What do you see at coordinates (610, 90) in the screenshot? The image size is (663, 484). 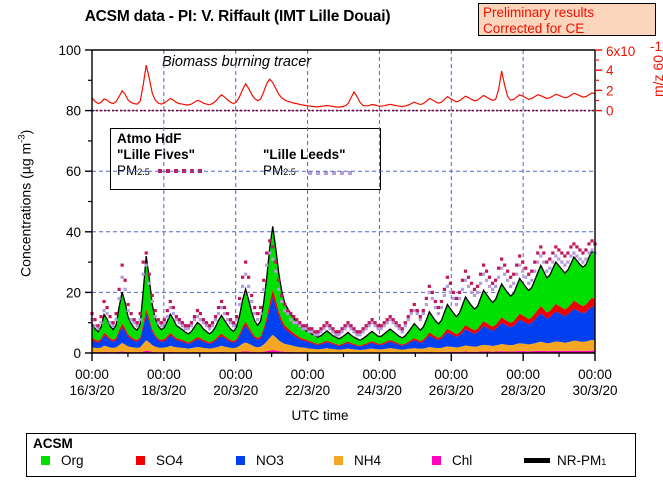 I see `right-tick-2: 2` at bounding box center [610, 90].